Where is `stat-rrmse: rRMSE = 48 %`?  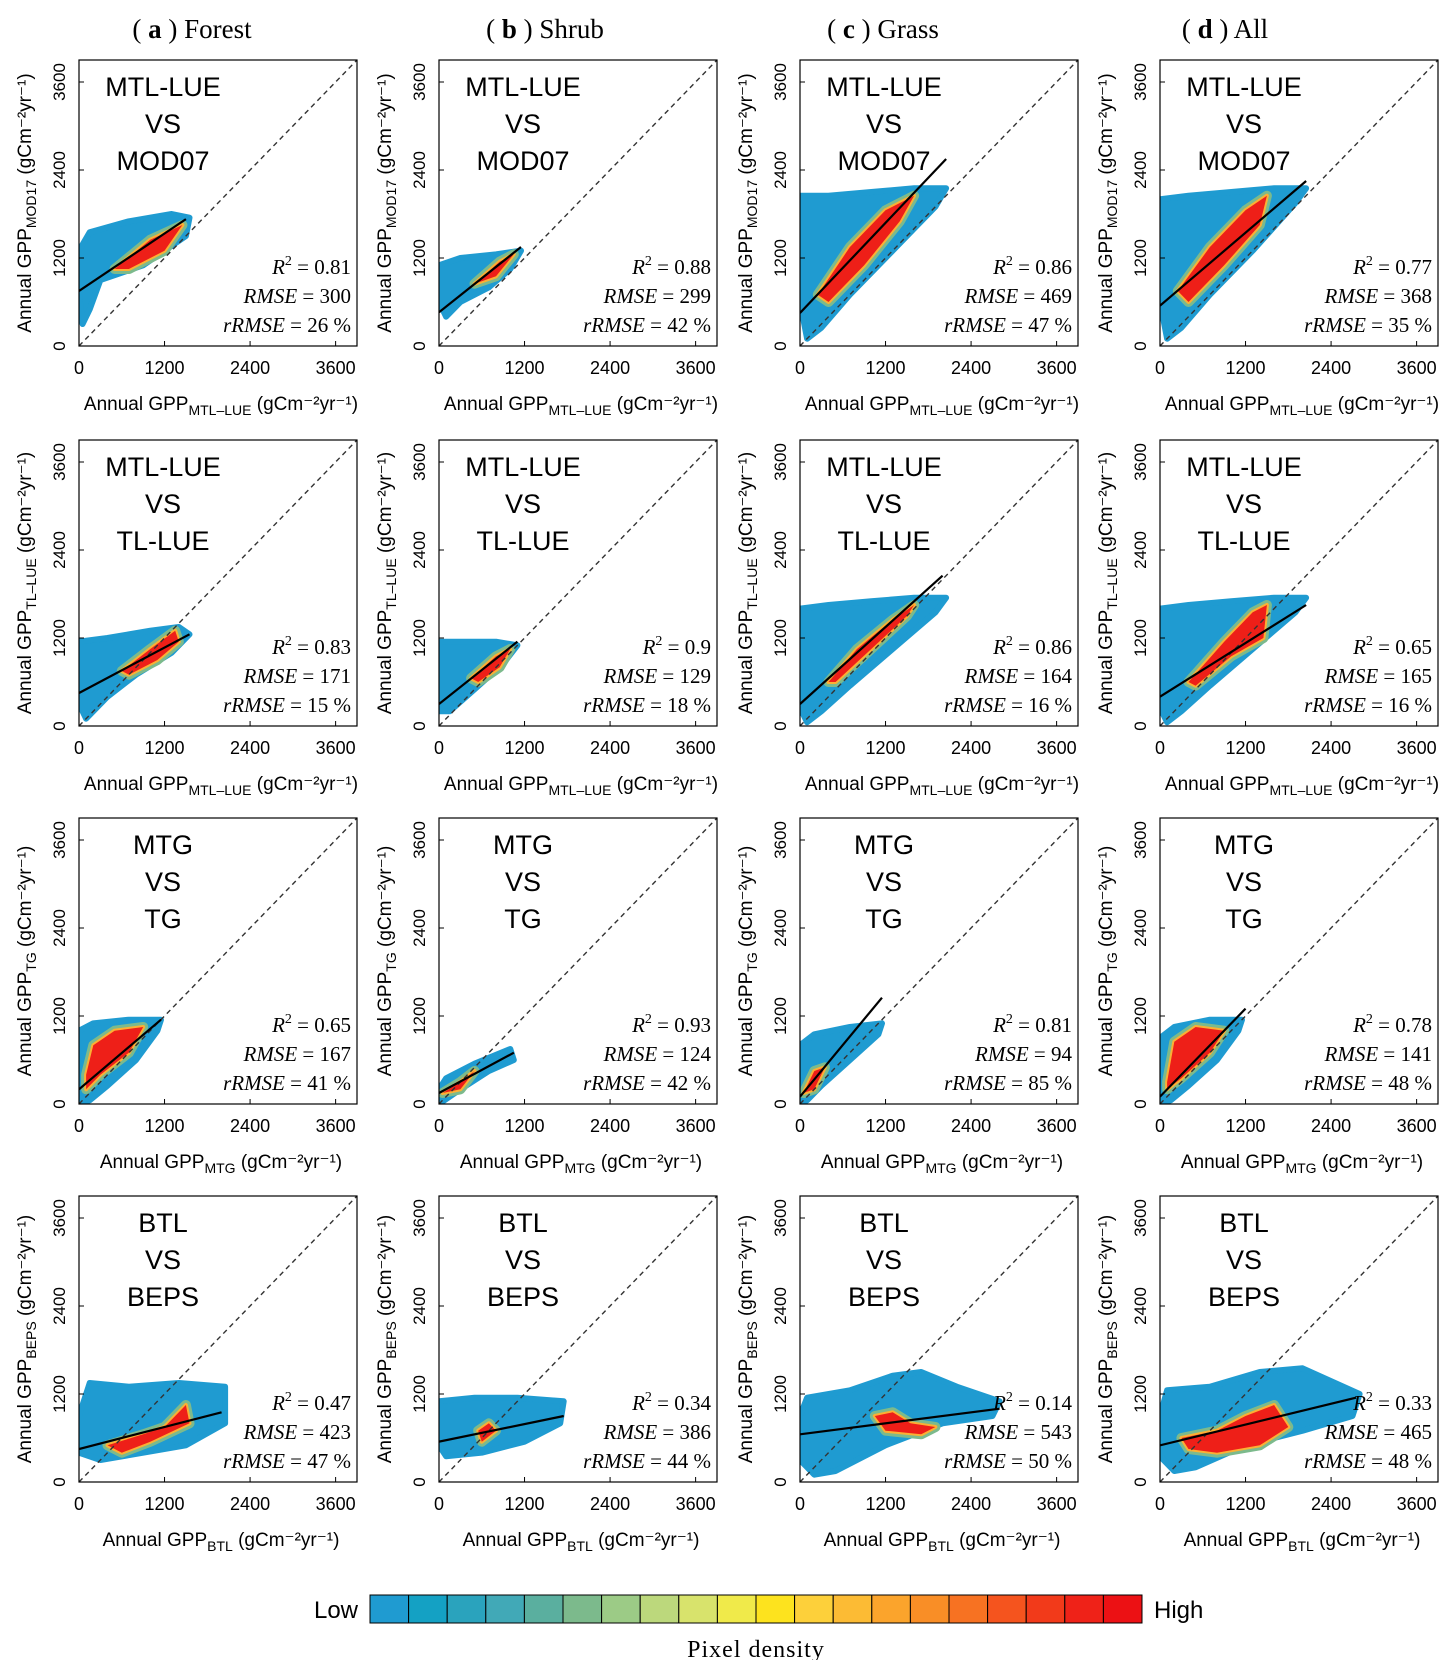 stat-rrmse: rRMSE = 48 % is located at coordinates (1368, 1083).